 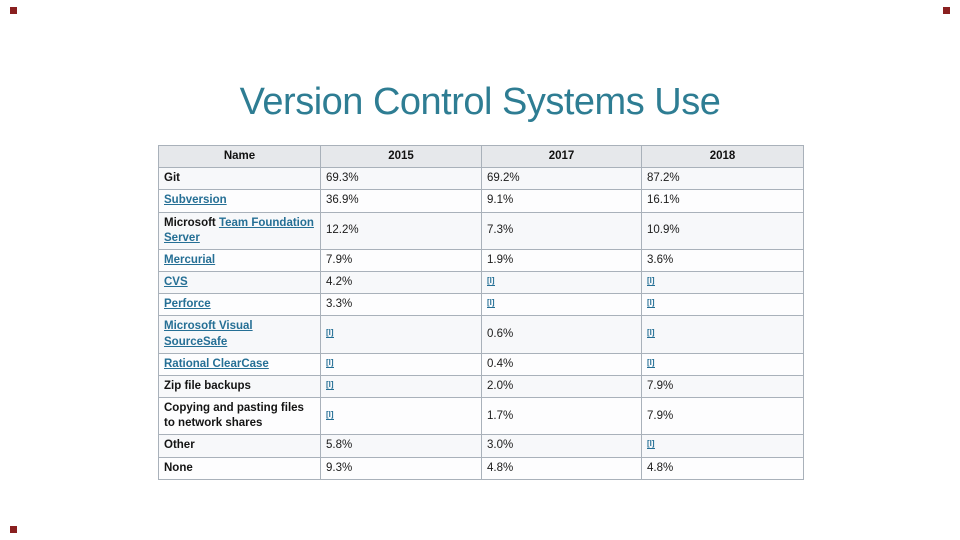 What do you see at coordinates (239, 283) in the screenshot?
I see `row-name-cell: CVS` at bounding box center [239, 283].